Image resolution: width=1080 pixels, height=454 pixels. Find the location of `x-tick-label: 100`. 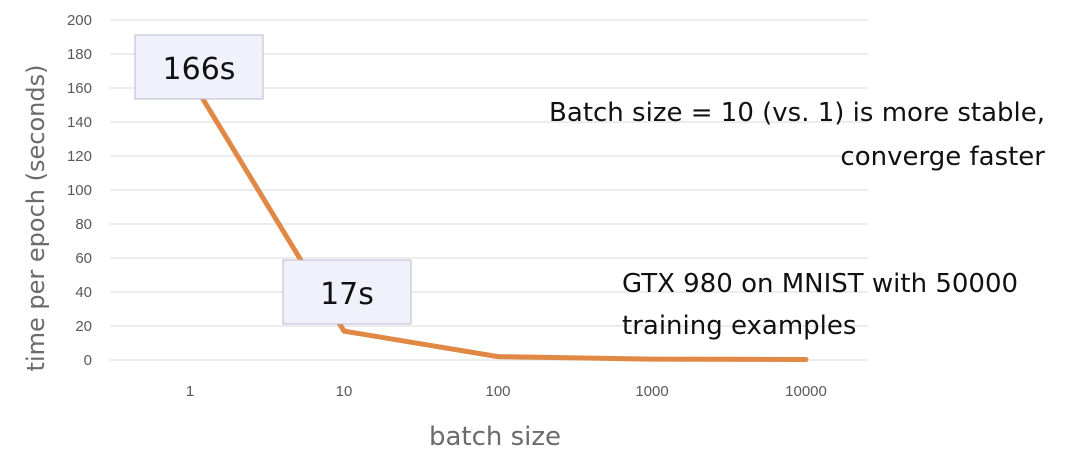

x-tick-label: 100 is located at coordinates (497, 391).